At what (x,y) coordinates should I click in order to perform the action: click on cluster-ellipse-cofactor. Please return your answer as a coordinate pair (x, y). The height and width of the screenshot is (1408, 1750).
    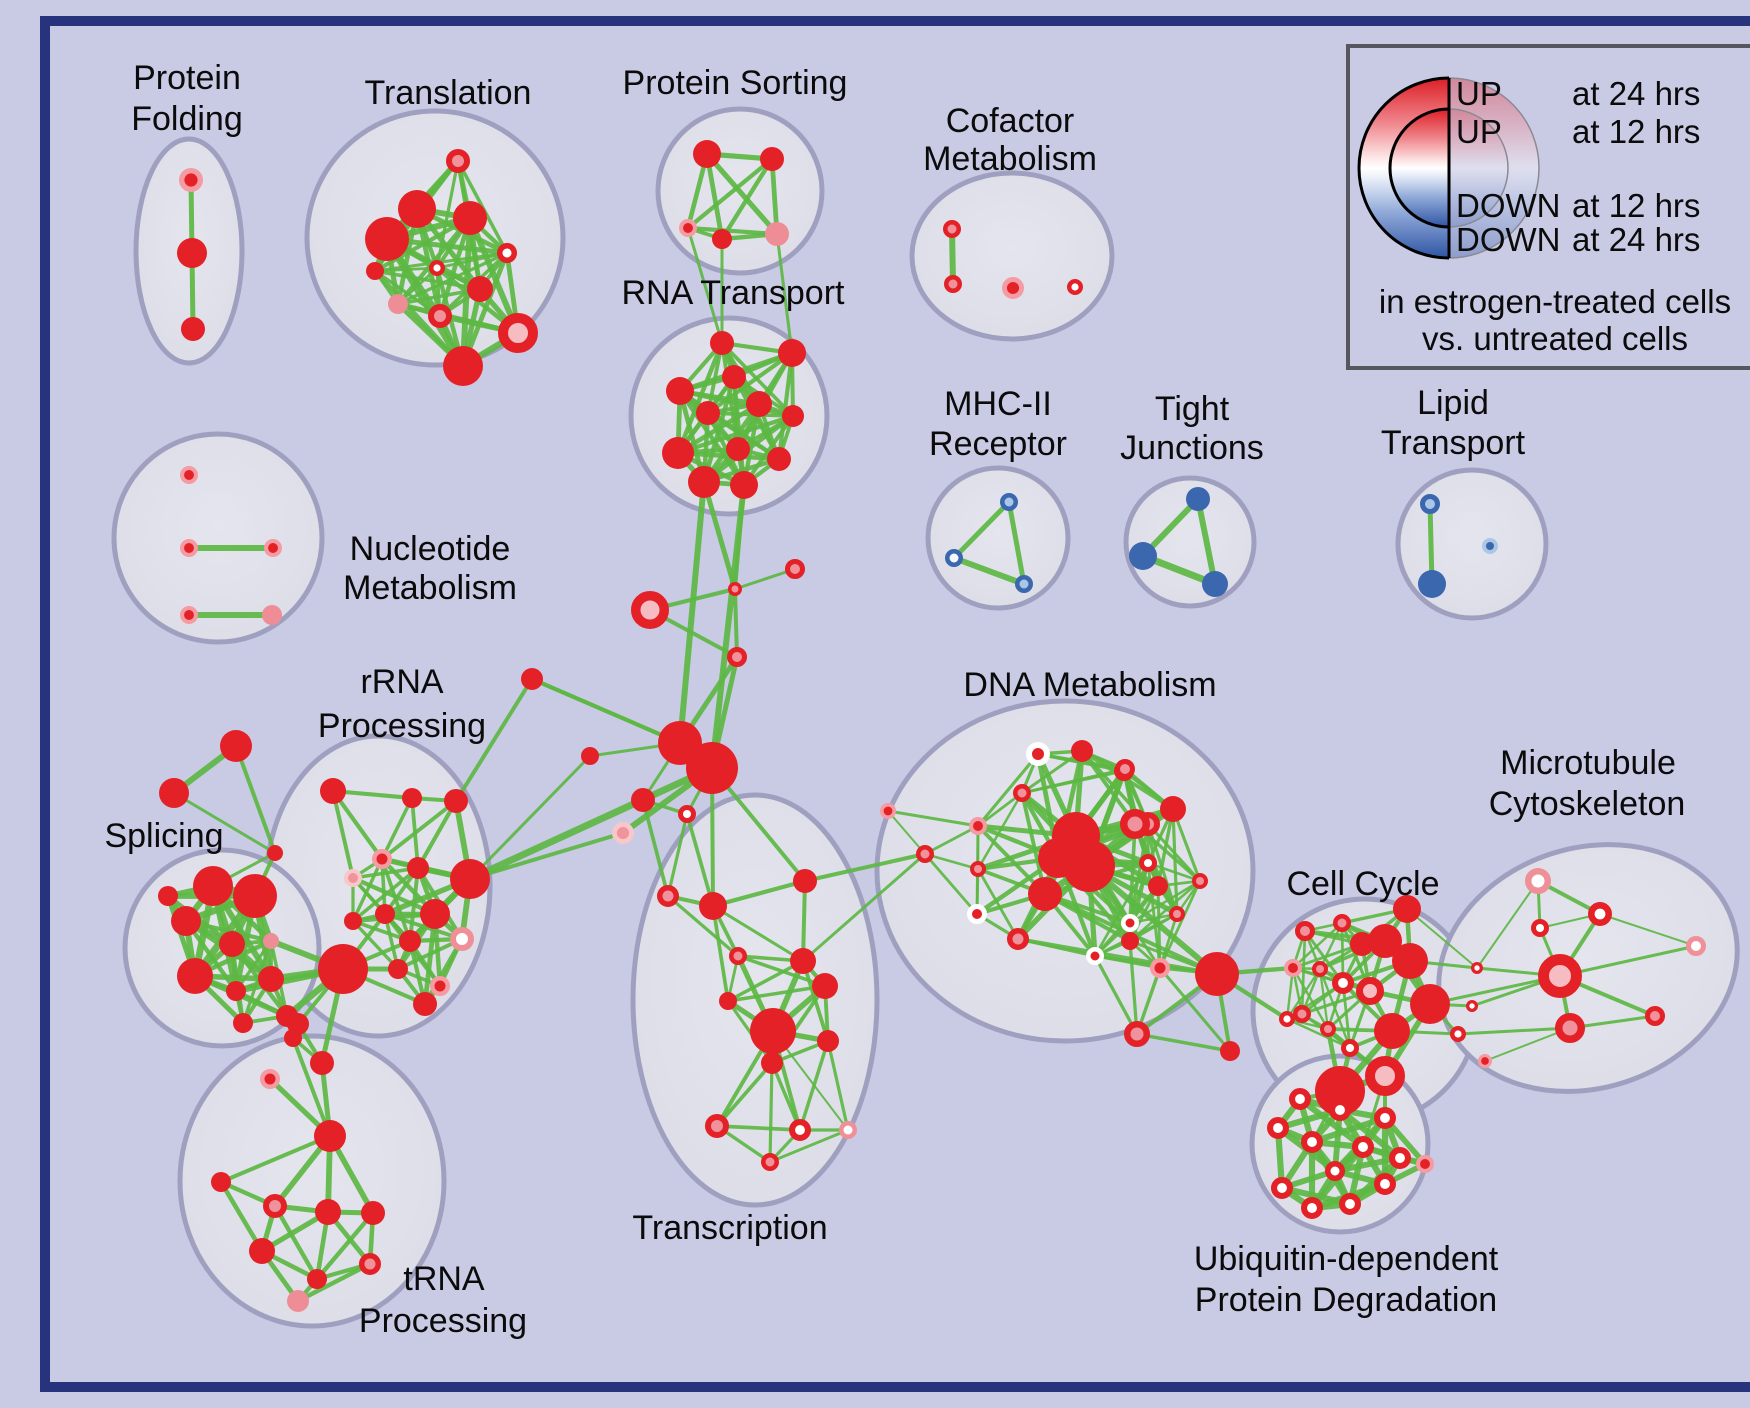
    Looking at the image, I should click on (1012, 256).